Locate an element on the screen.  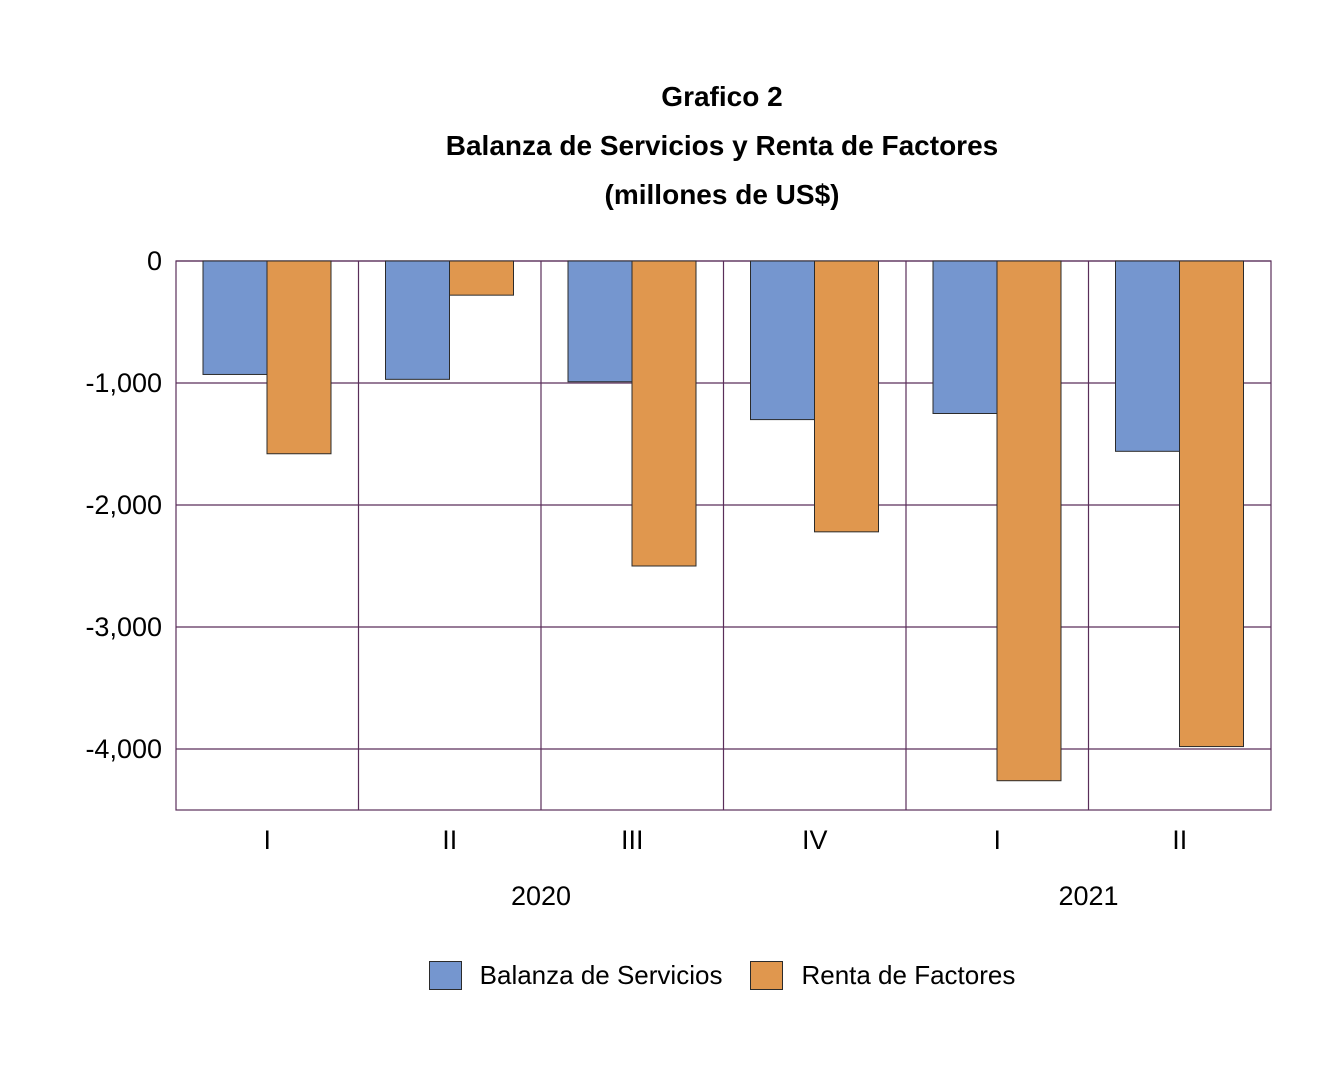
x-tick-label: III is located at coordinates (632, 840).